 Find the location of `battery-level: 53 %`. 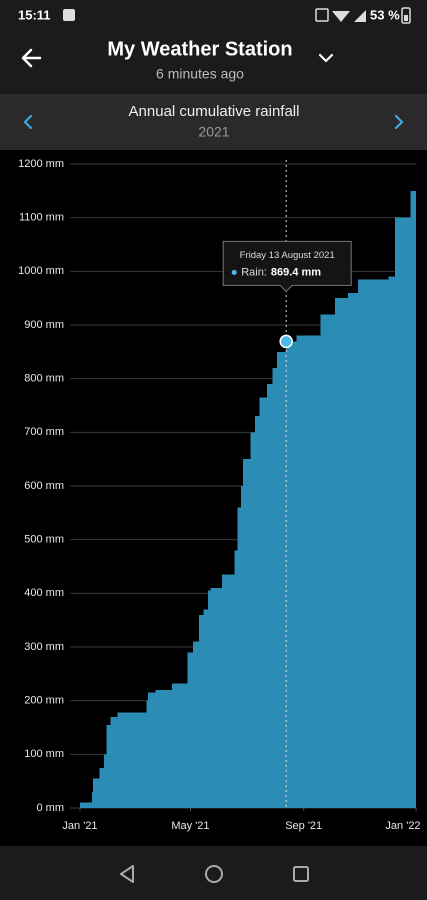

battery-level: 53 % is located at coordinates (385, 14).